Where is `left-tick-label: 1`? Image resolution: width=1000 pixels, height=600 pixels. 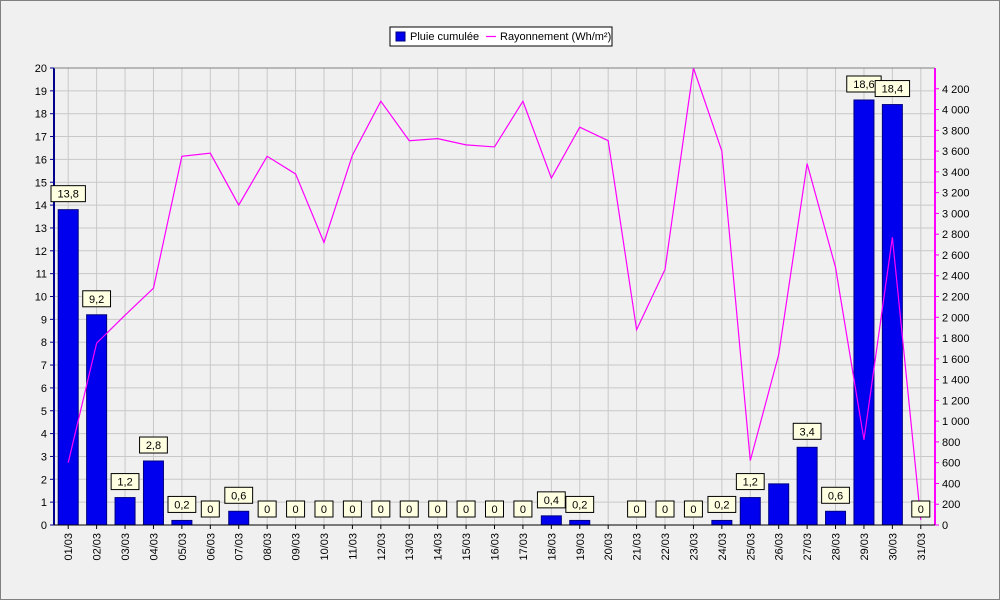
left-tick-label: 1 is located at coordinates (44, 503).